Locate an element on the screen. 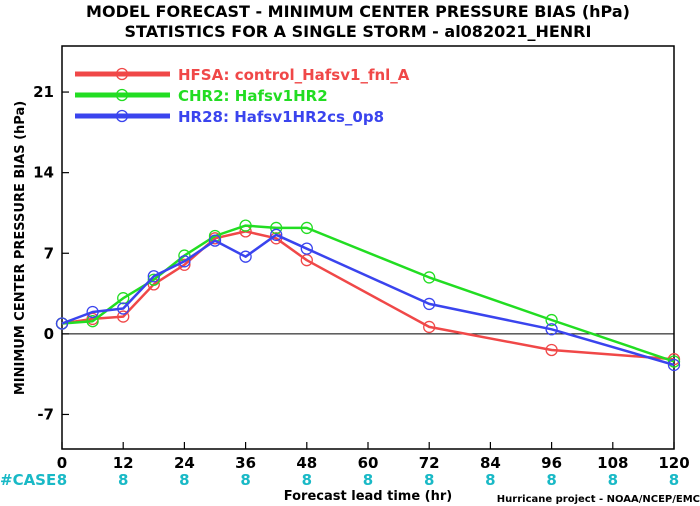  y-axis-ticks: -7 0 7 14 21 is located at coordinates (51, 253).